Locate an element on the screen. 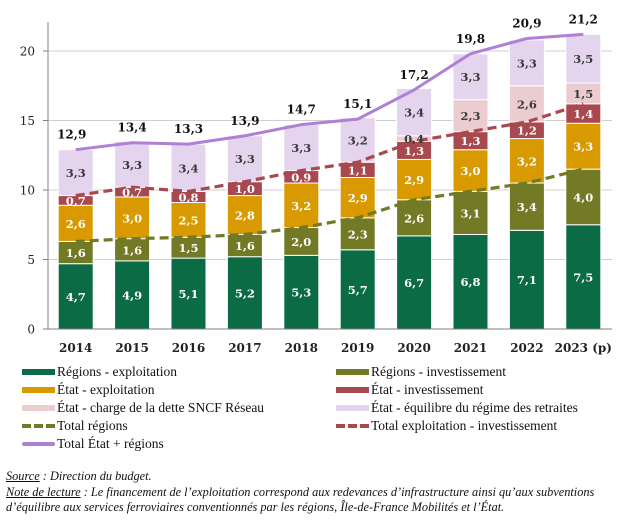  segment-label: 0,9 is located at coordinates (301, 177).